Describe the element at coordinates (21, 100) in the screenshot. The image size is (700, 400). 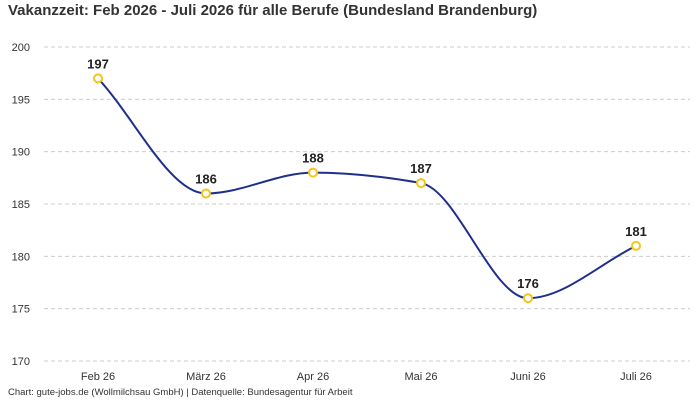
I see `y-tick-label: 195` at that location.